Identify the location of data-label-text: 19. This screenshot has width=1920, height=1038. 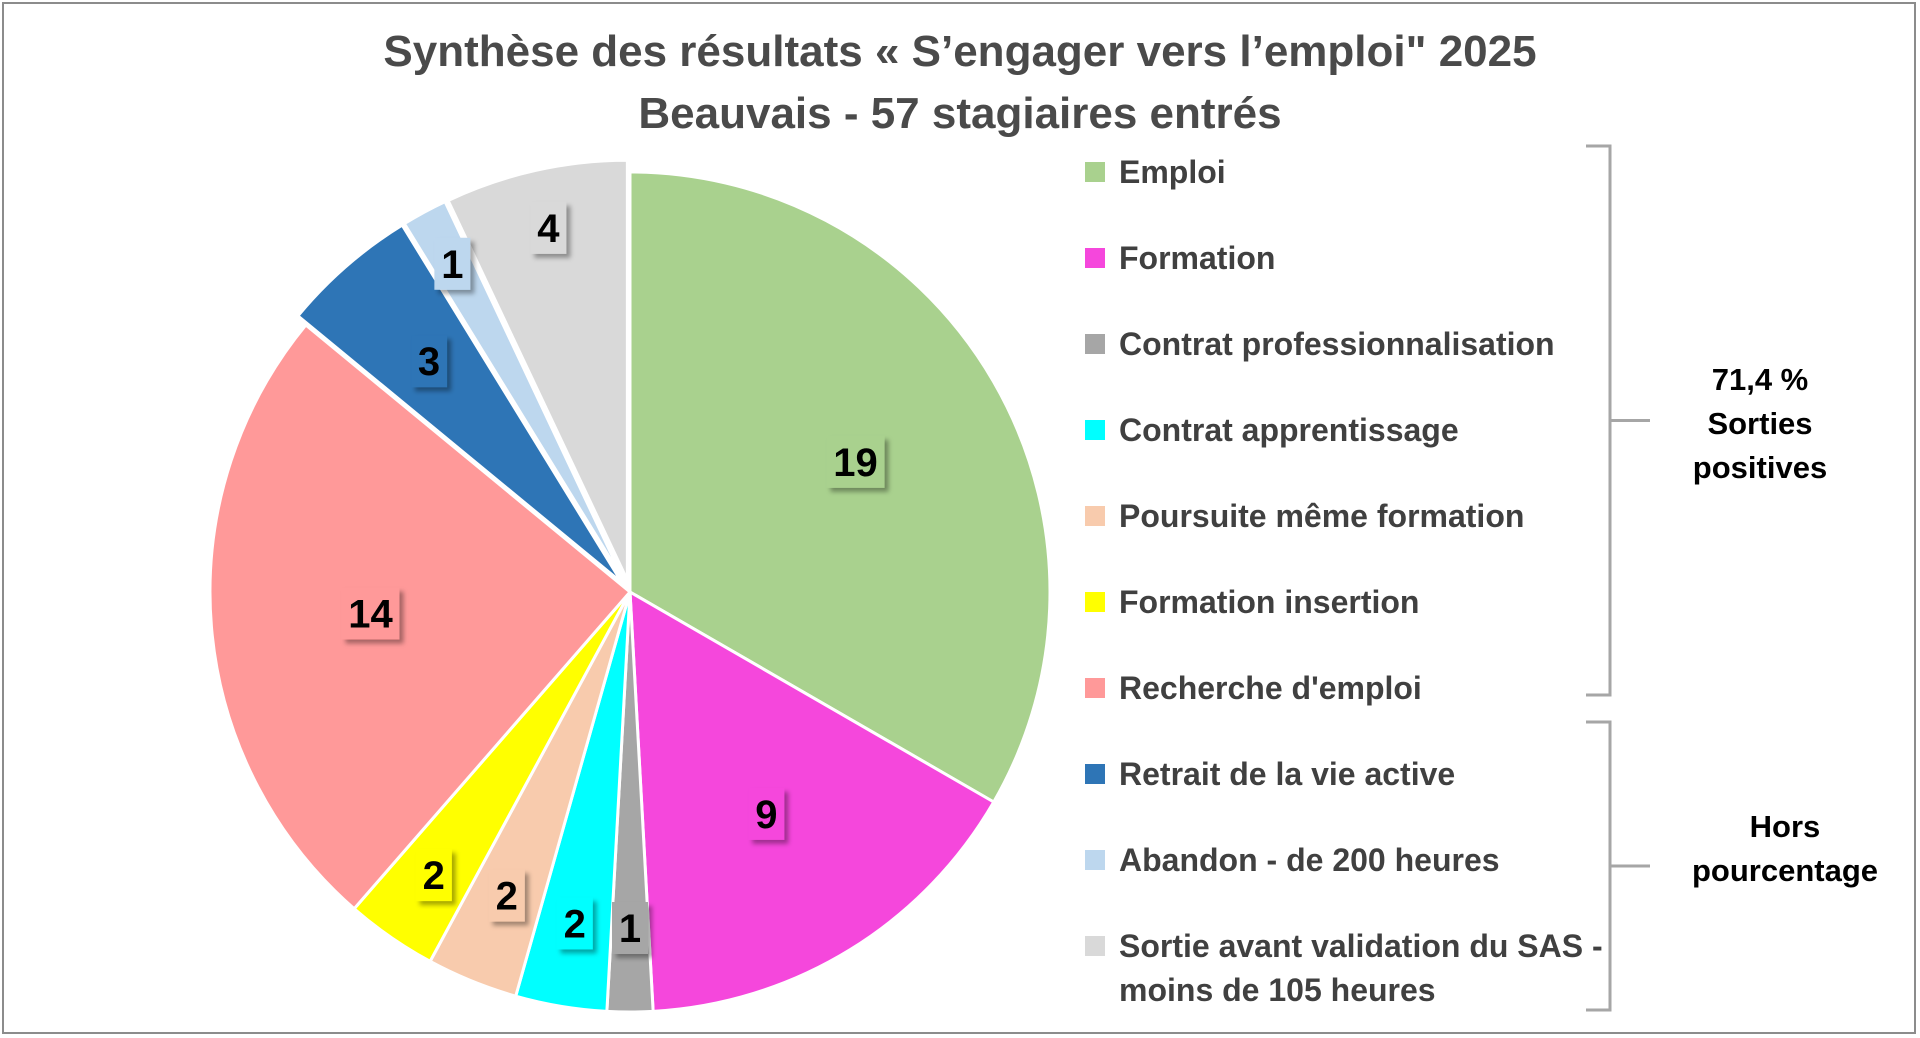
(855, 463).